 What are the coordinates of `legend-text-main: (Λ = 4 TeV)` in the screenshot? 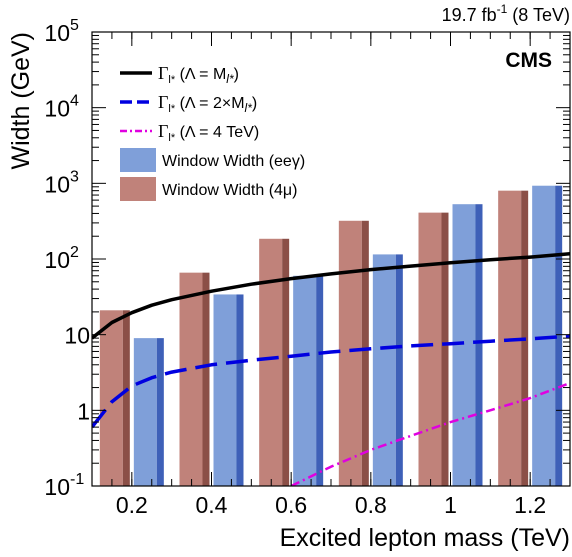 It's located at (217, 132).